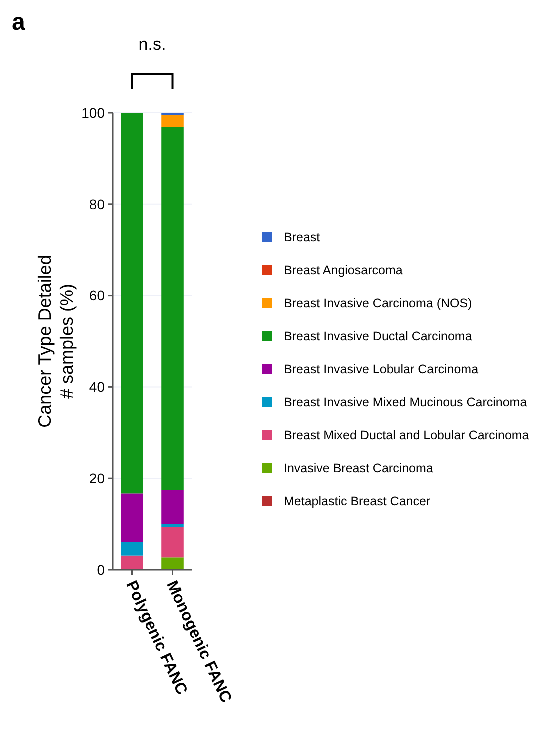  I want to click on legend-label: Invasive Breast Carcinoma, so click(359, 468).